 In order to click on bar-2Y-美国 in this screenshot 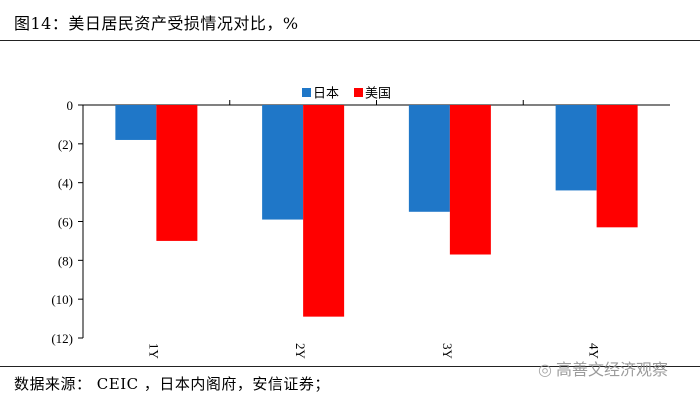, I will do `click(324, 211)`.